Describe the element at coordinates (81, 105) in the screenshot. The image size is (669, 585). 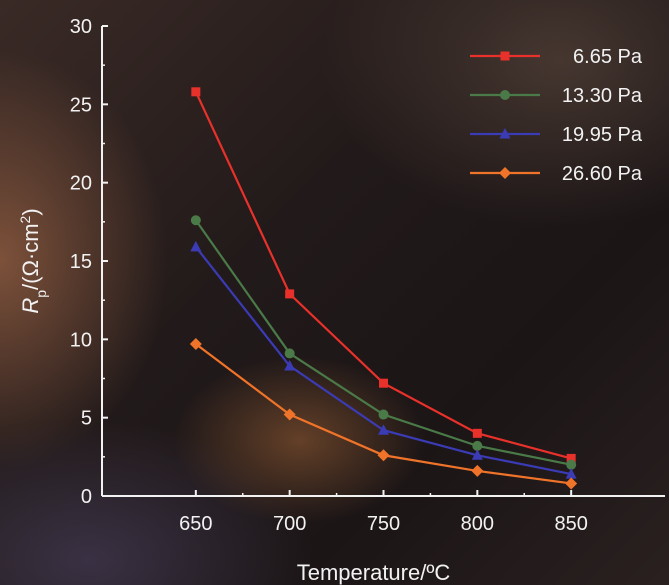
I see `y-tick-label: 25` at that location.